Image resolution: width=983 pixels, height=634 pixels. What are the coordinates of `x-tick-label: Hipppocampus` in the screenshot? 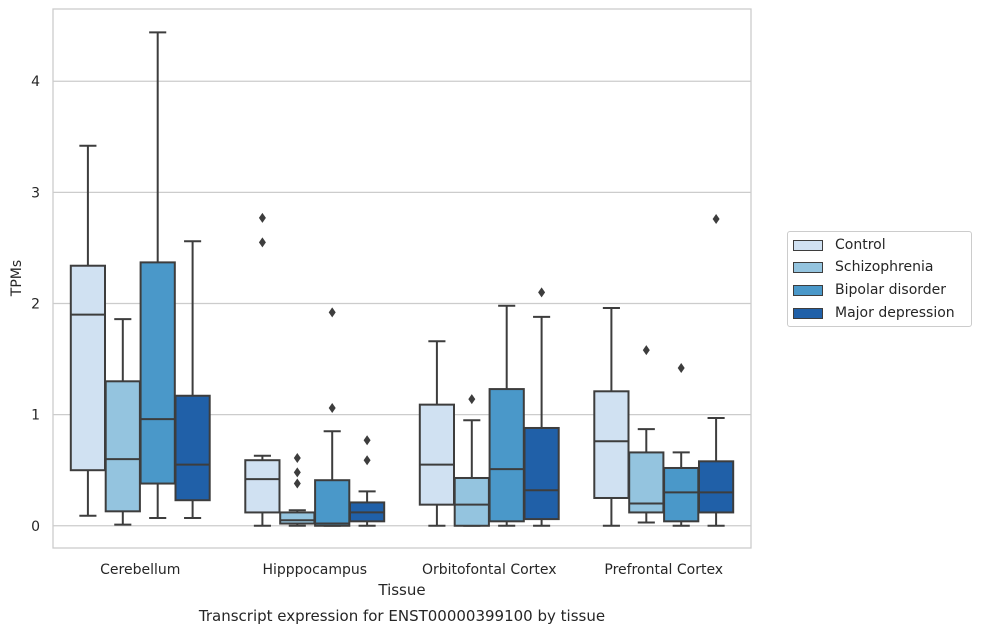 It's located at (314, 570).